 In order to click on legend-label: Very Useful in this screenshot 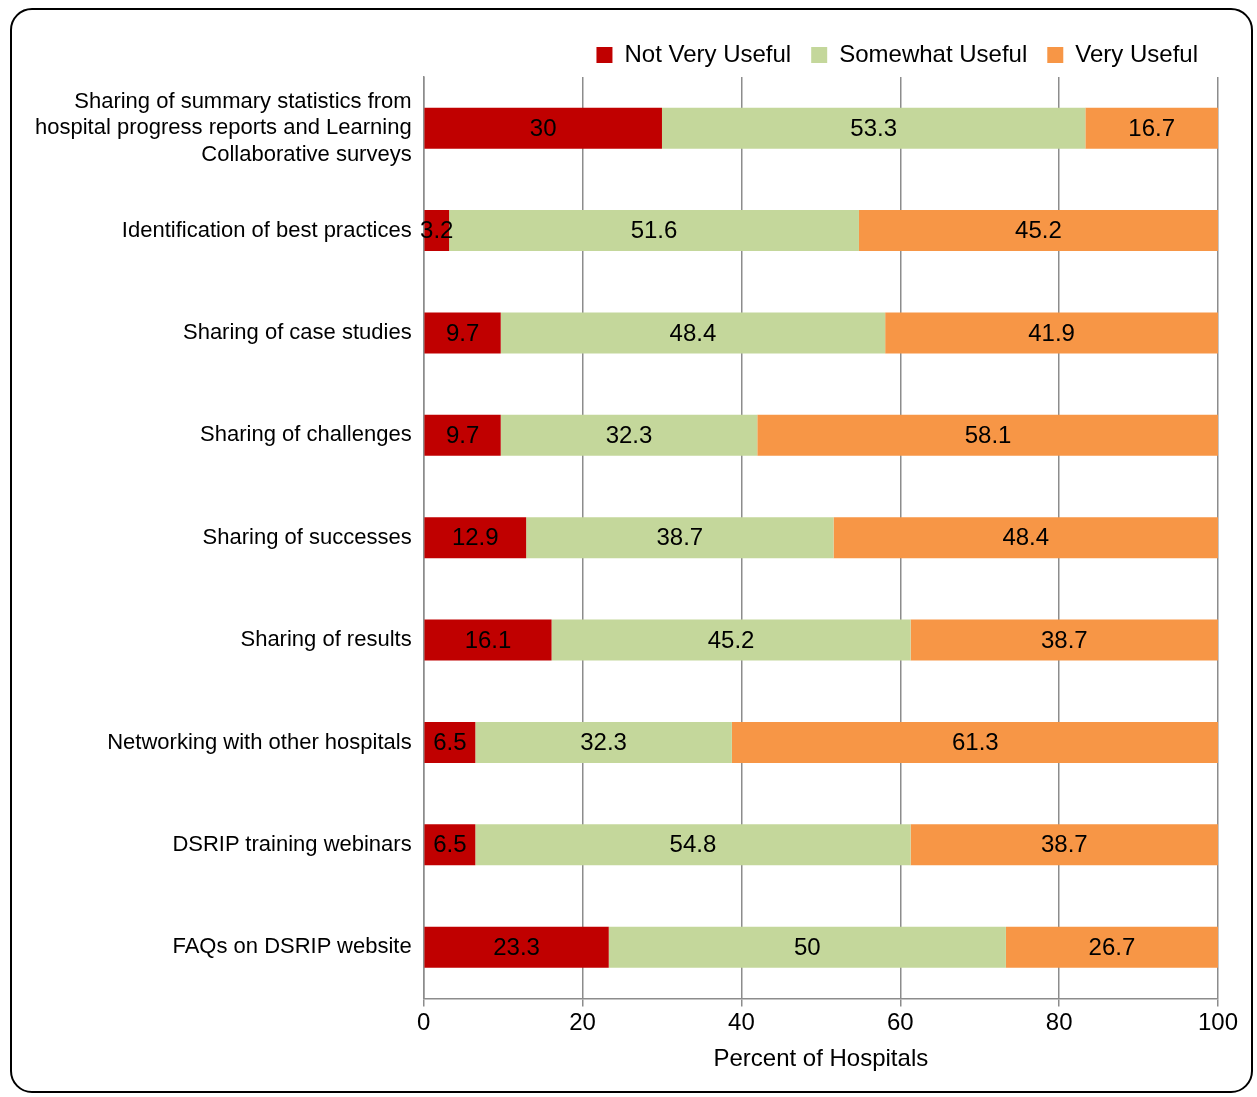, I will do `click(1136, 53)`.